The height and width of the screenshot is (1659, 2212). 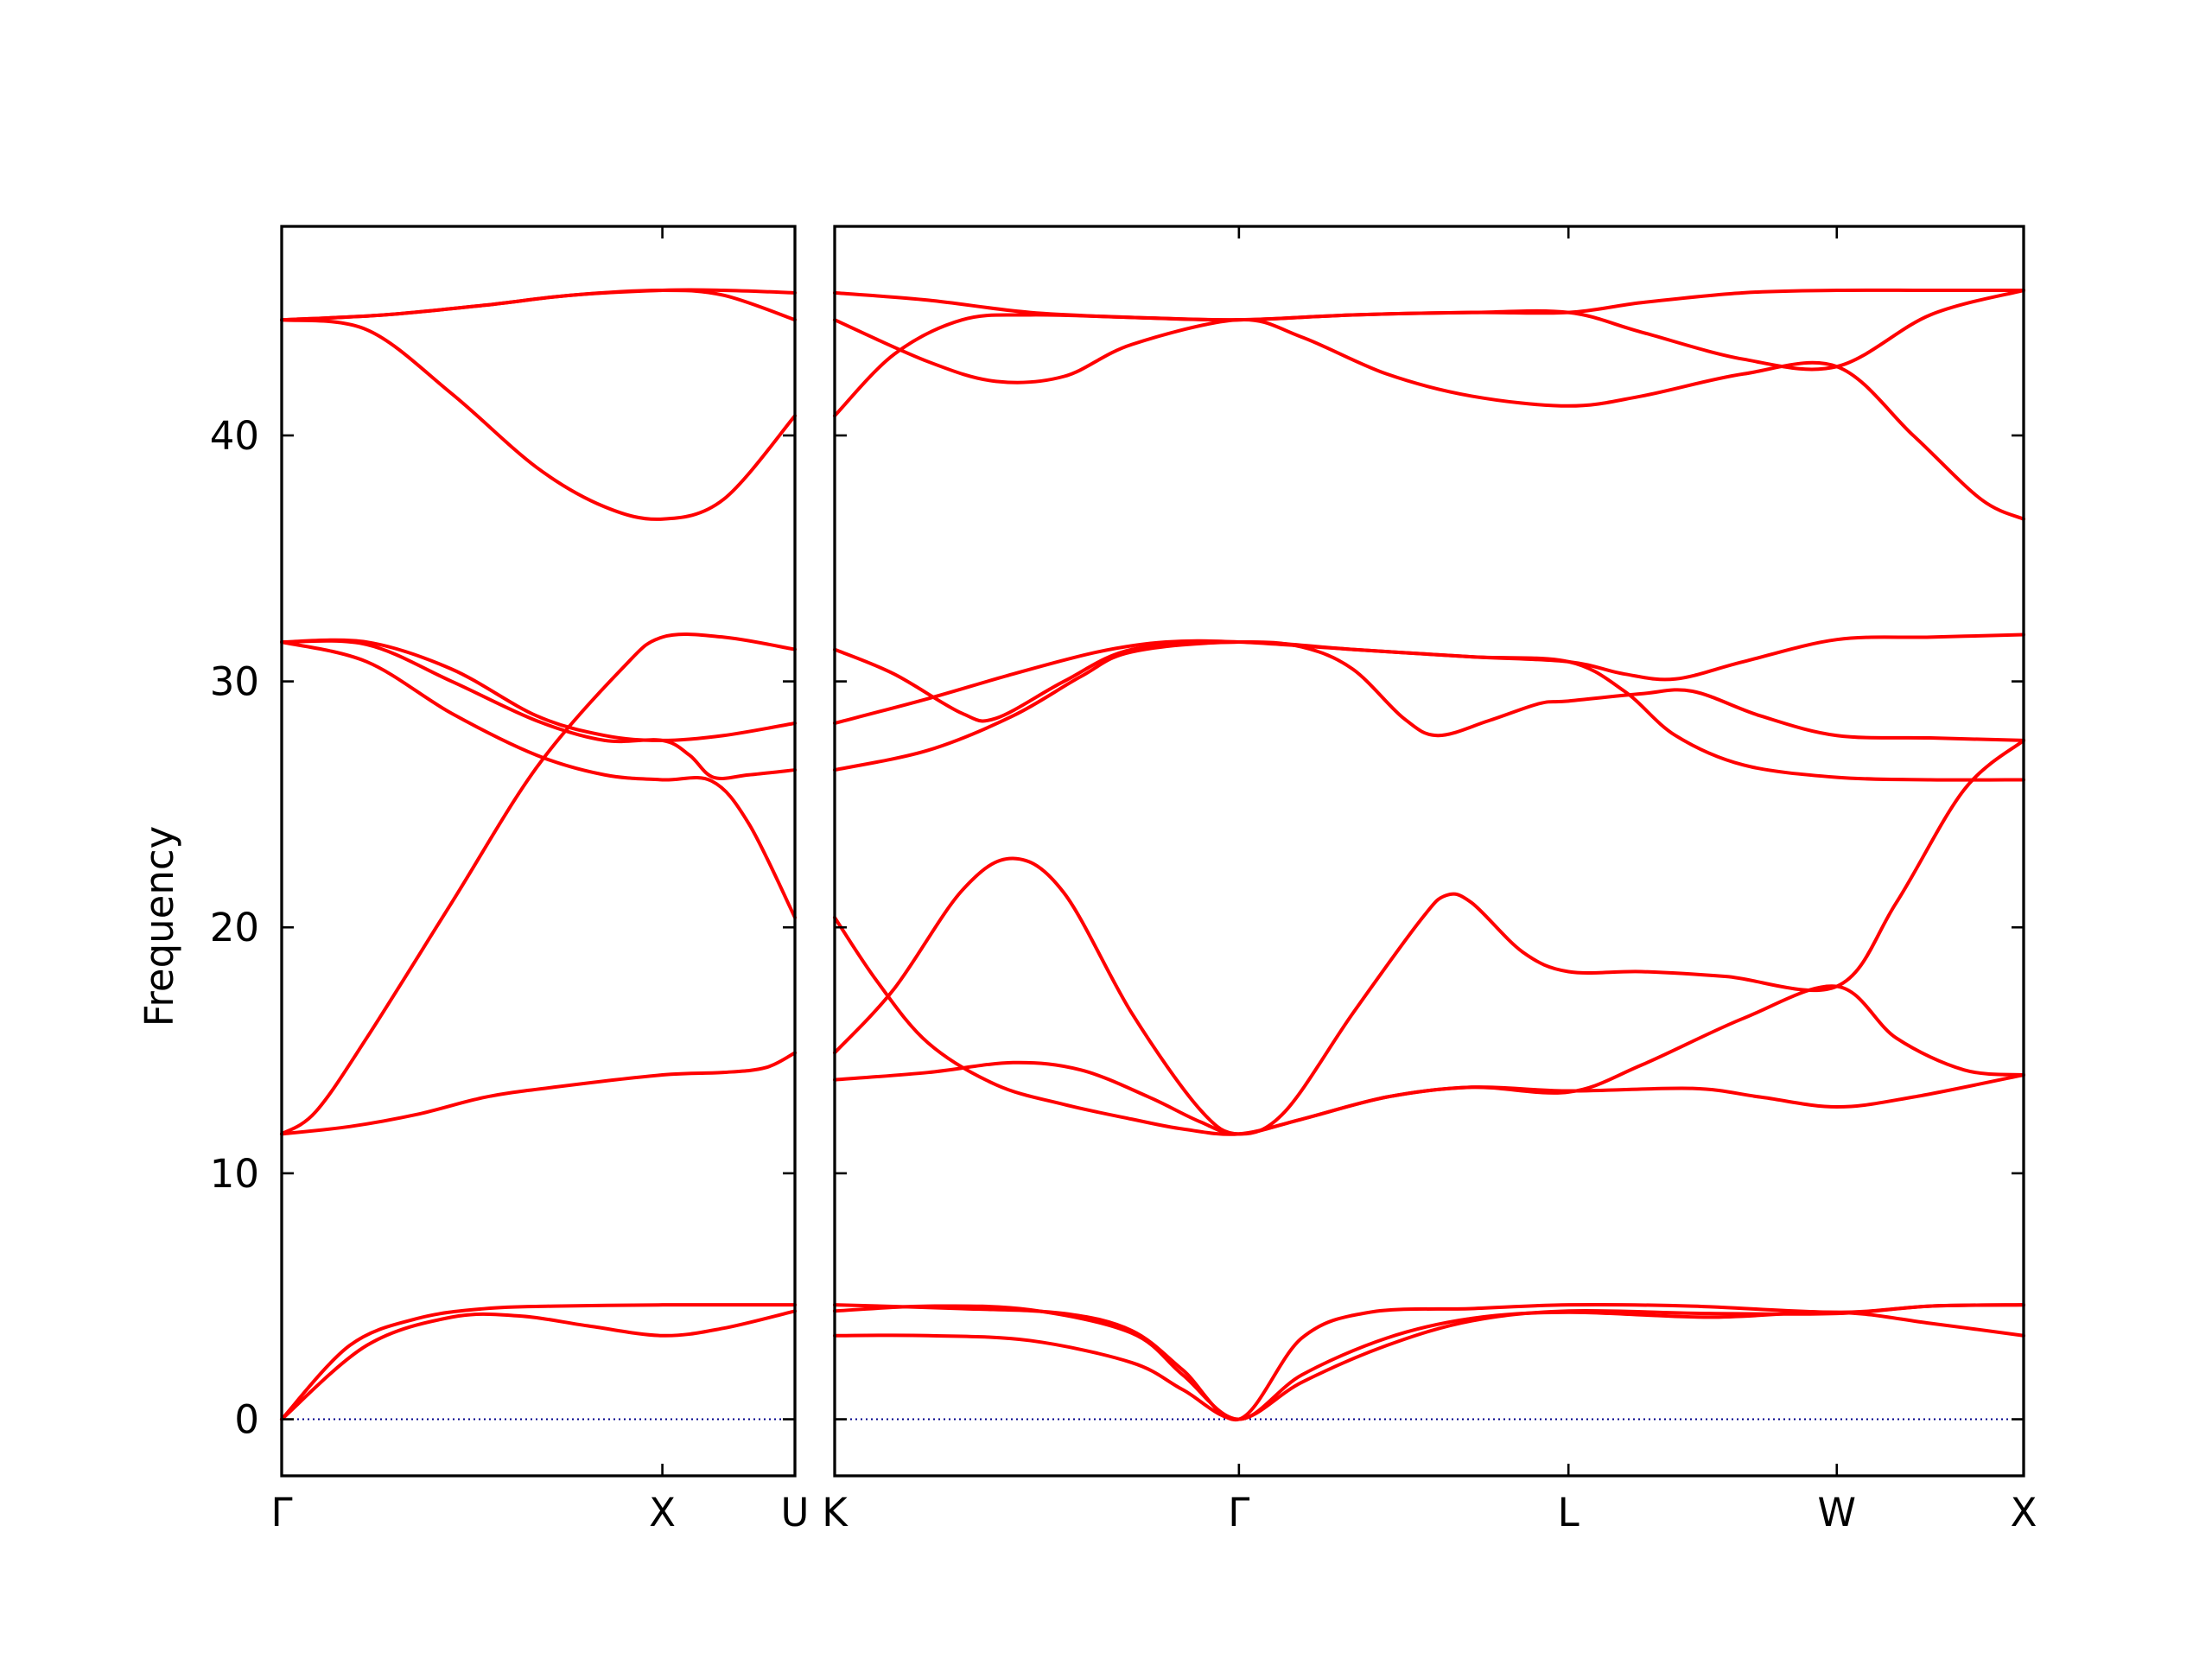 What do you see at coordinates (234, 682) in the screenshot?
I see `y-tick-label: 30` at bounding box center [234, 682].